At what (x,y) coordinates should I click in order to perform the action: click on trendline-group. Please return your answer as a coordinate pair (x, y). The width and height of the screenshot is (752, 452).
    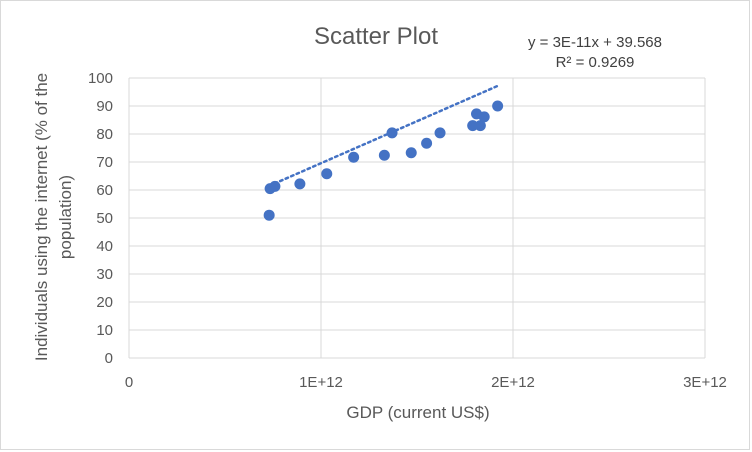
    Looking at the image, I should click on (383, 136).